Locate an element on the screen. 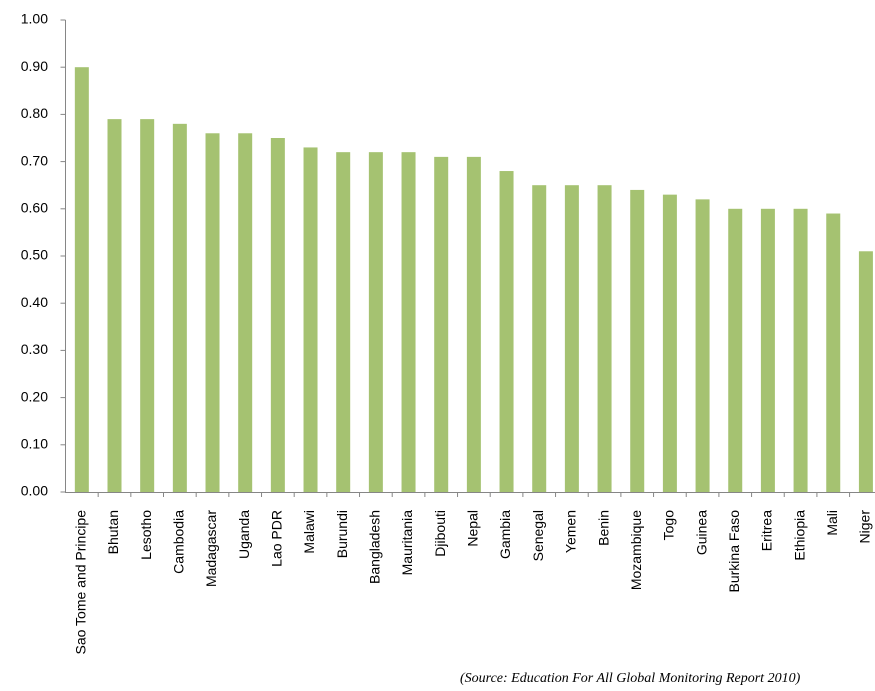 This screenshot has width=875, height=691. y-tick-label: 0.90 is located at coordinates (34, 66).